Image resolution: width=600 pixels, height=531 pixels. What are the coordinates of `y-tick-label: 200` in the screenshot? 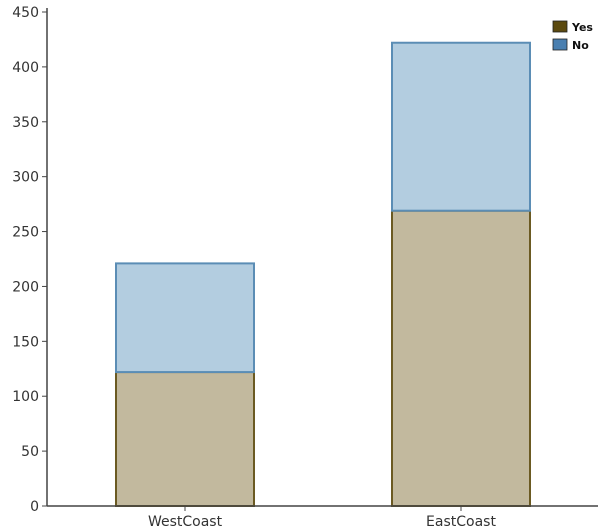 It's located at (25, 287).